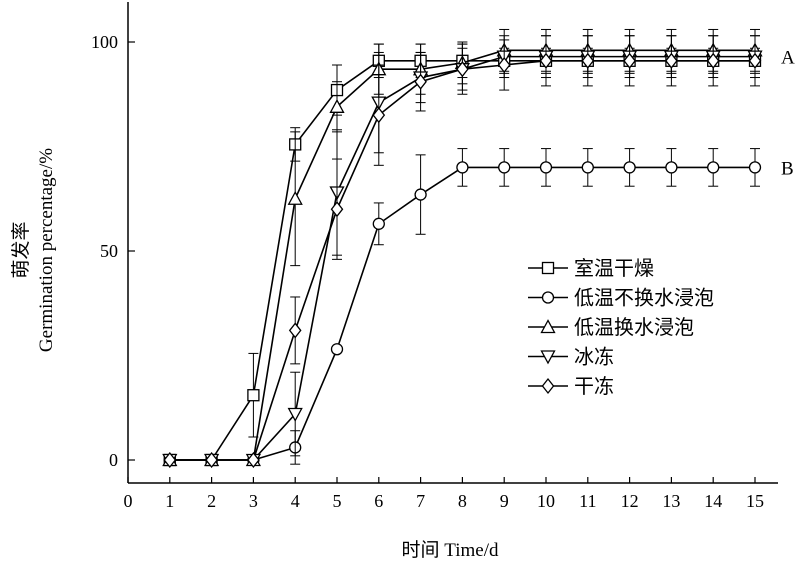  Describe the element at coordinates (571, 386) in the screenshot. I see `legend-item: 干冻` at that location.